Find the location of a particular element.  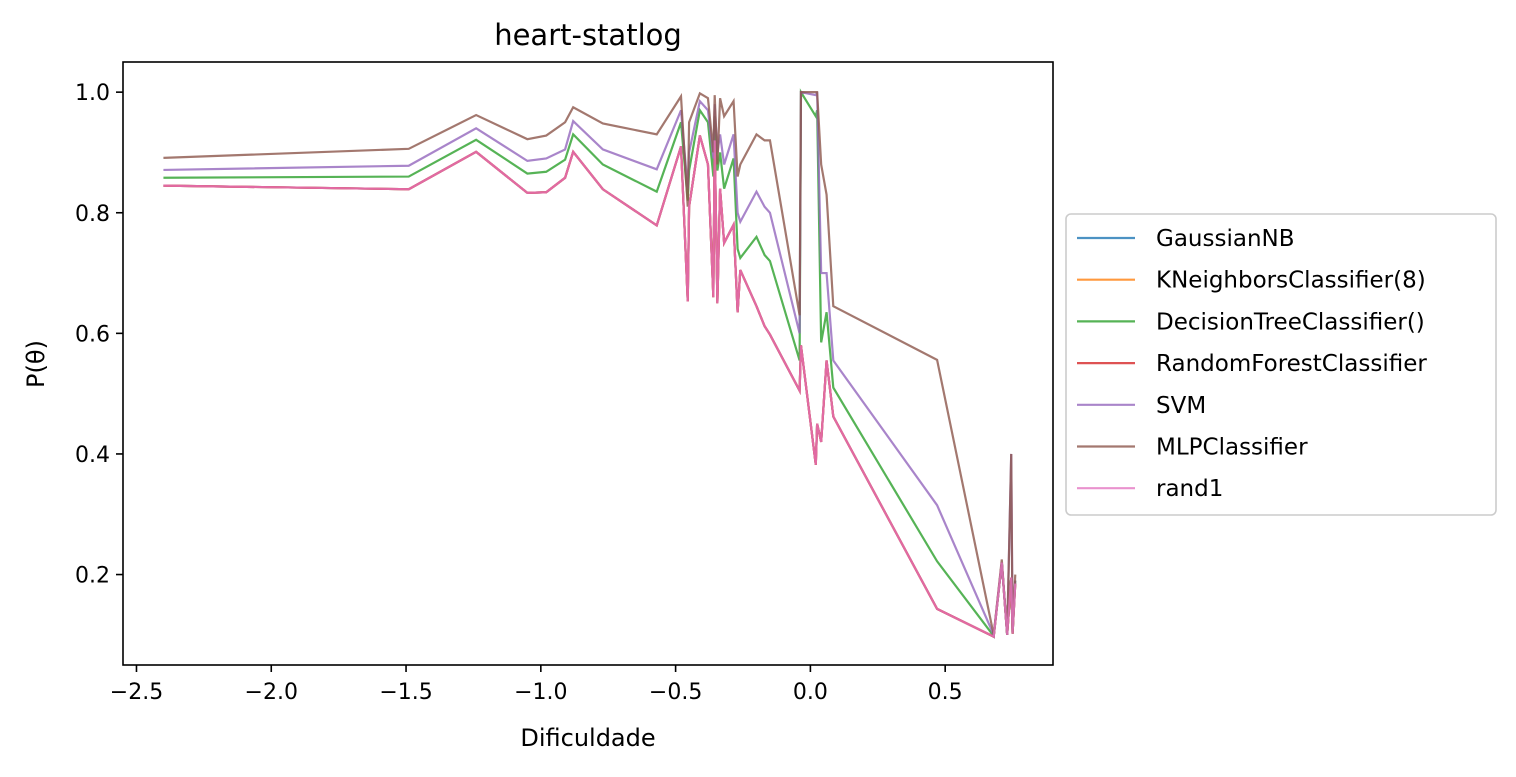

legend-label: KNeighborsClassifier(8) is located at coordinates (1291, 281).